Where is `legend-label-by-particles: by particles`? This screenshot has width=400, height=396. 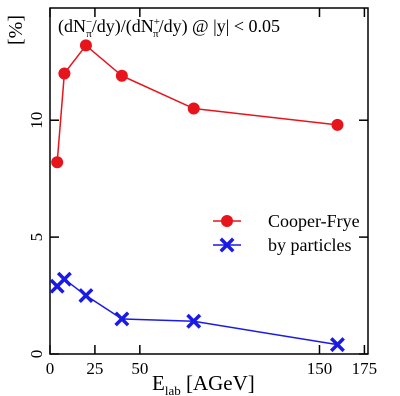
legend-label-by-particles: by particles is located at coordinates (309, 245).